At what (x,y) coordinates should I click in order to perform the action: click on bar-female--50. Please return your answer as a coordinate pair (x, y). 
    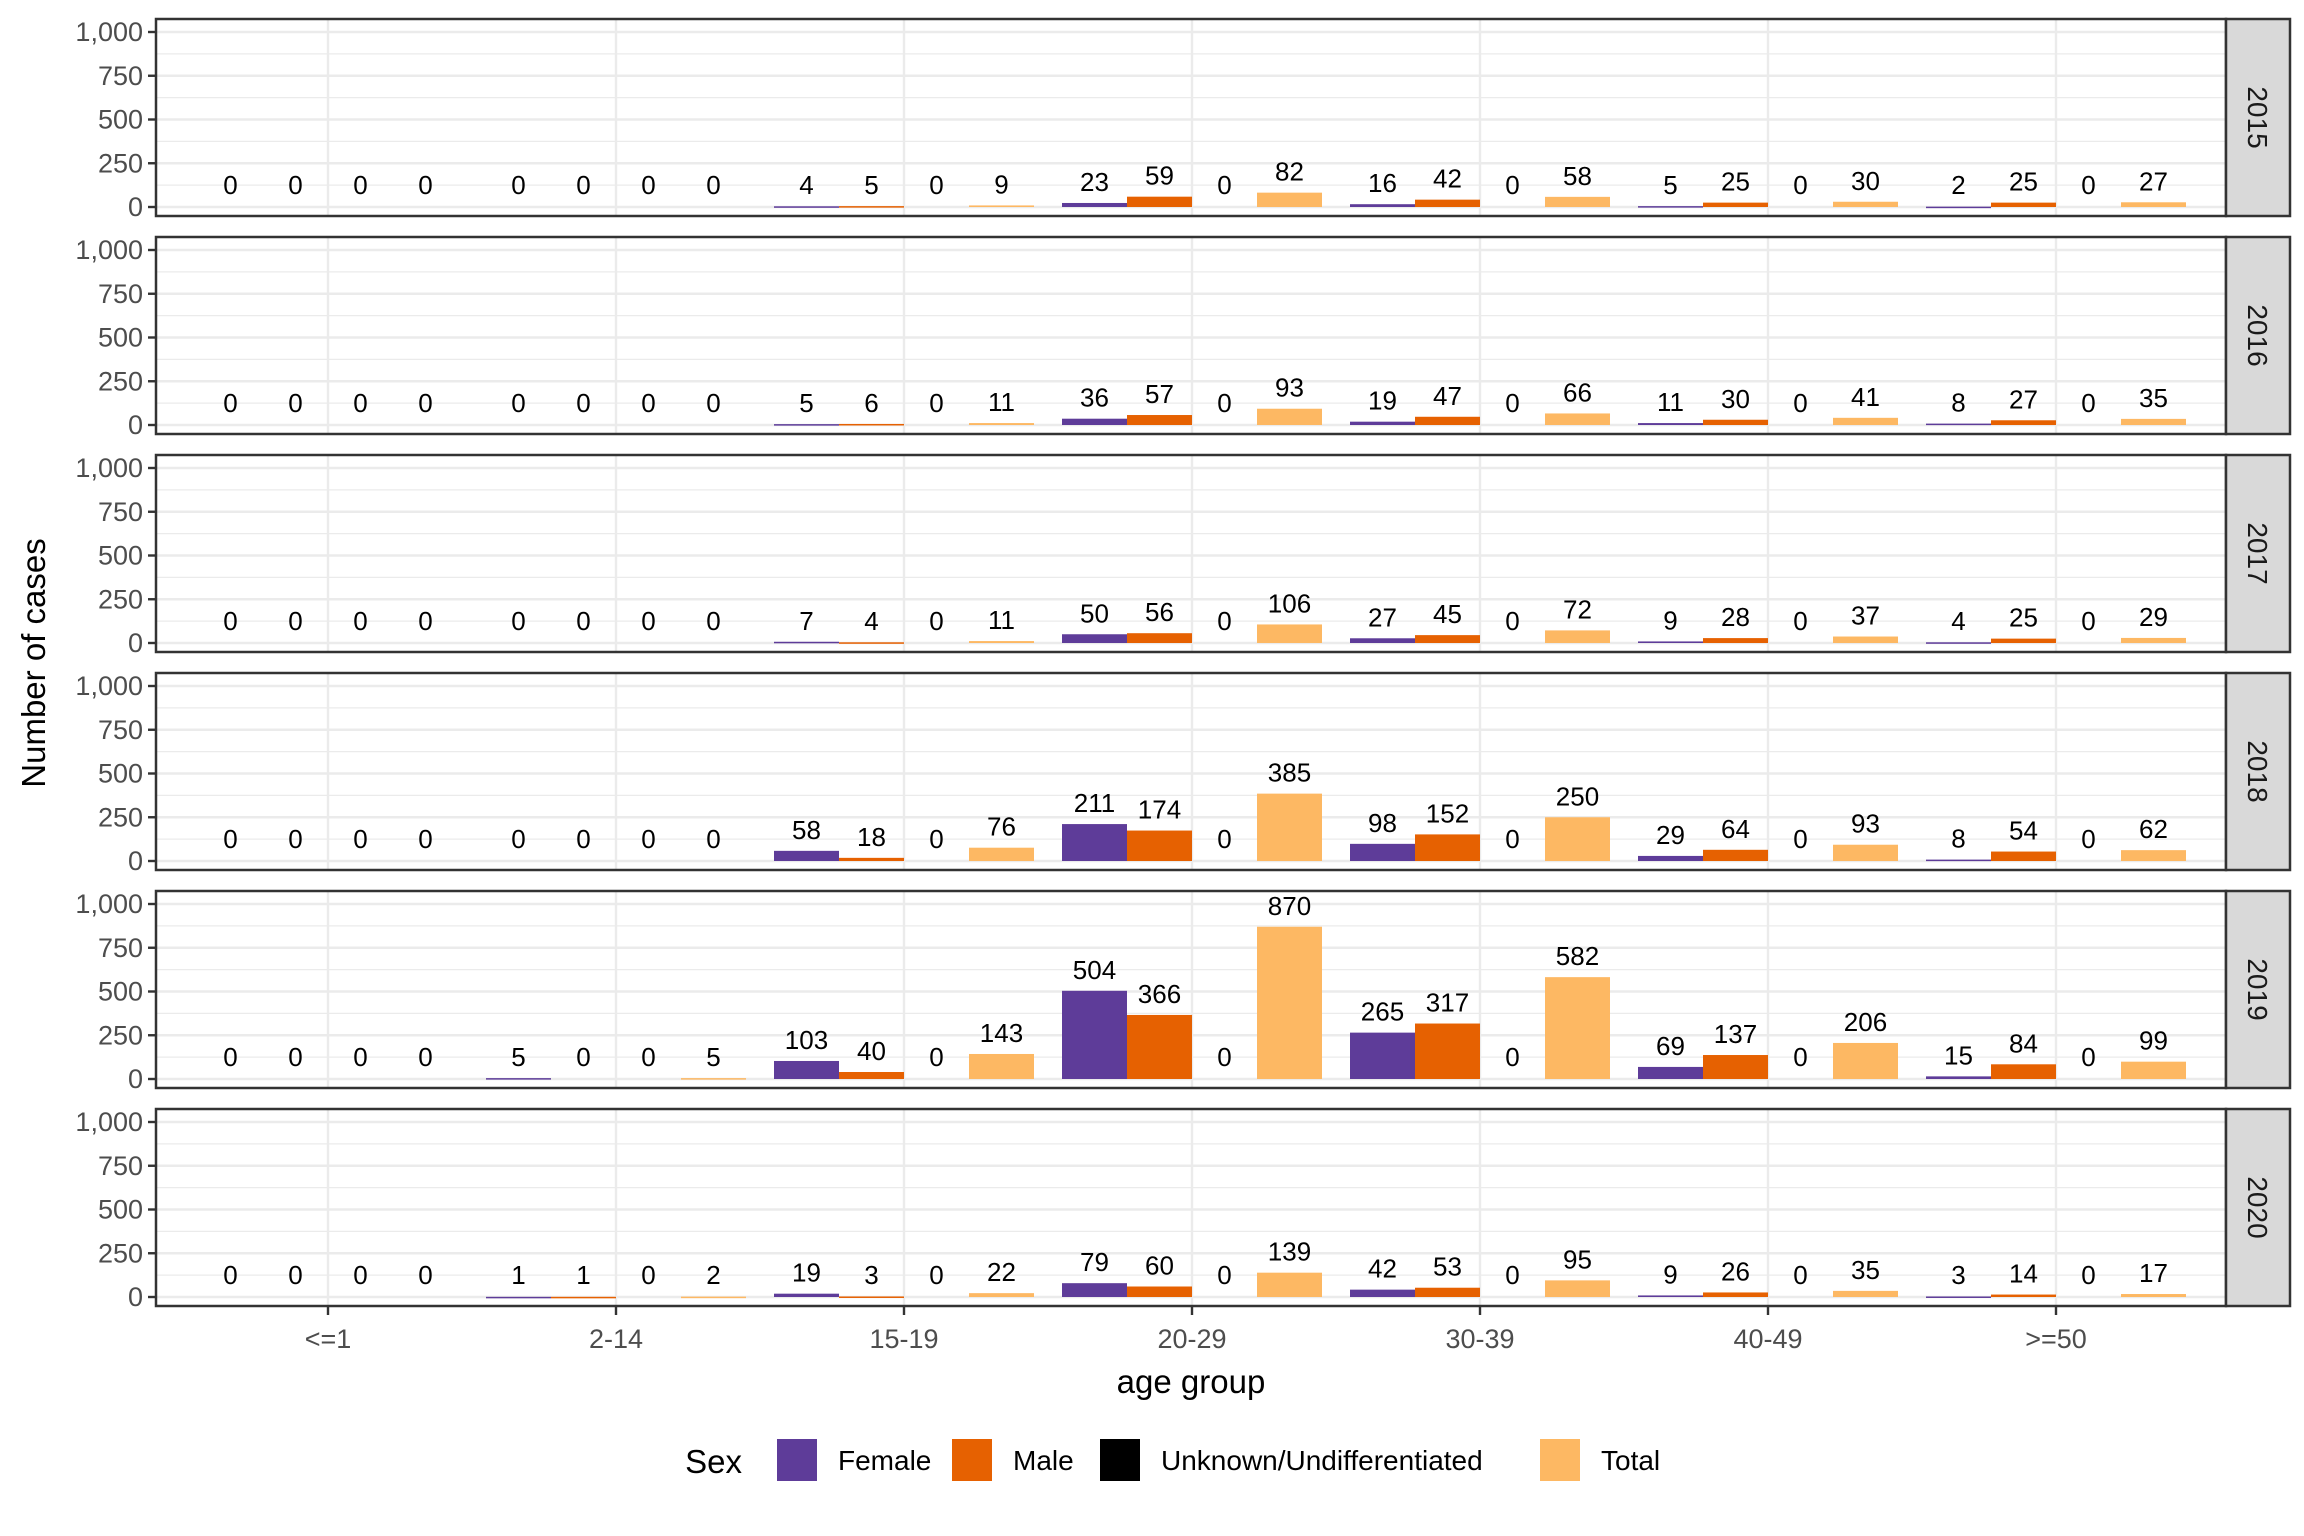
    Looking at the image, I should click on (1958, 860).